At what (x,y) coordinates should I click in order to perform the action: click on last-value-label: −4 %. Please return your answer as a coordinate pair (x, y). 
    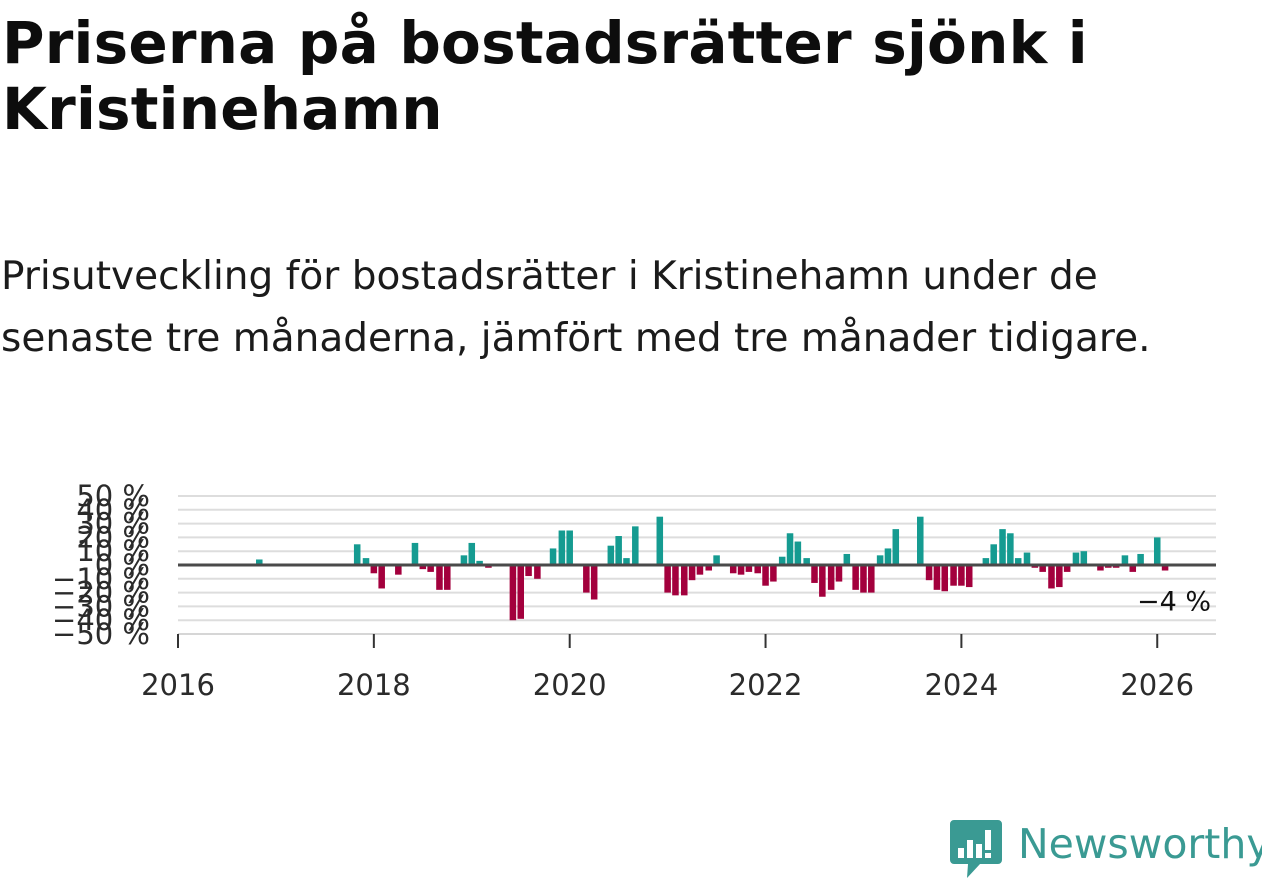
    Looking at the image, I should click on (1174, 602).